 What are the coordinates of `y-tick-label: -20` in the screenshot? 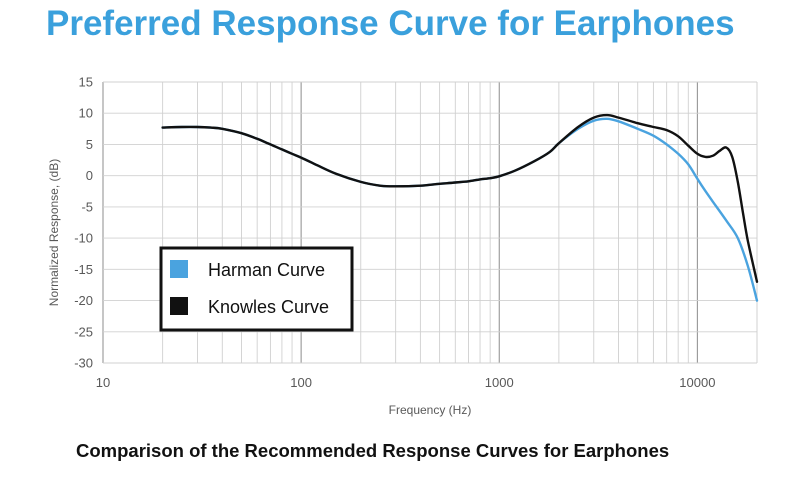 It's located at (83, 300).